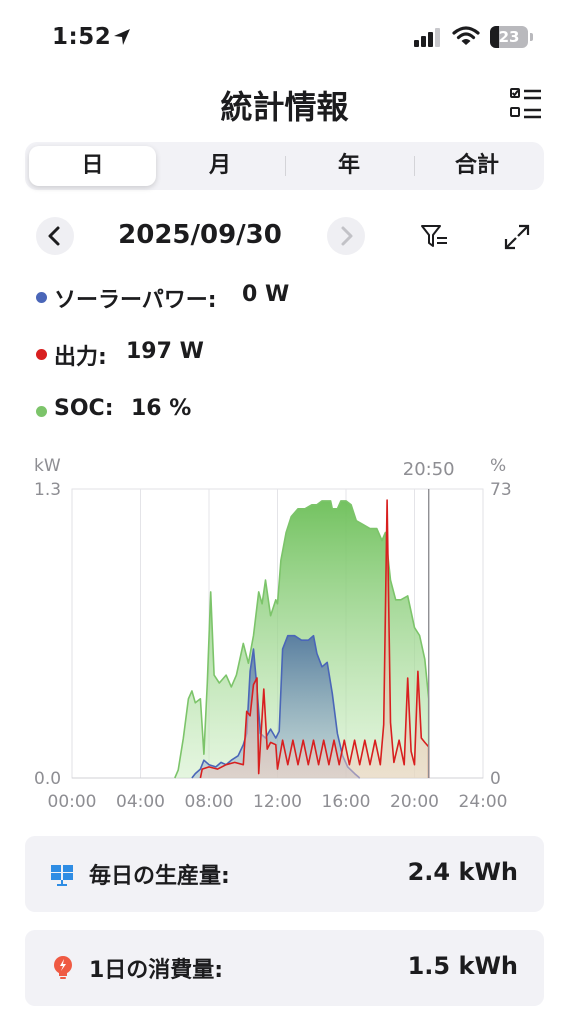  I want to click on filter-icon, so click(435, 237).